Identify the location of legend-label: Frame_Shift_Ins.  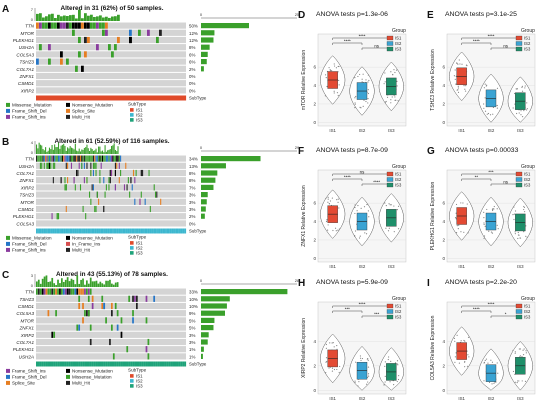
(29, 371).